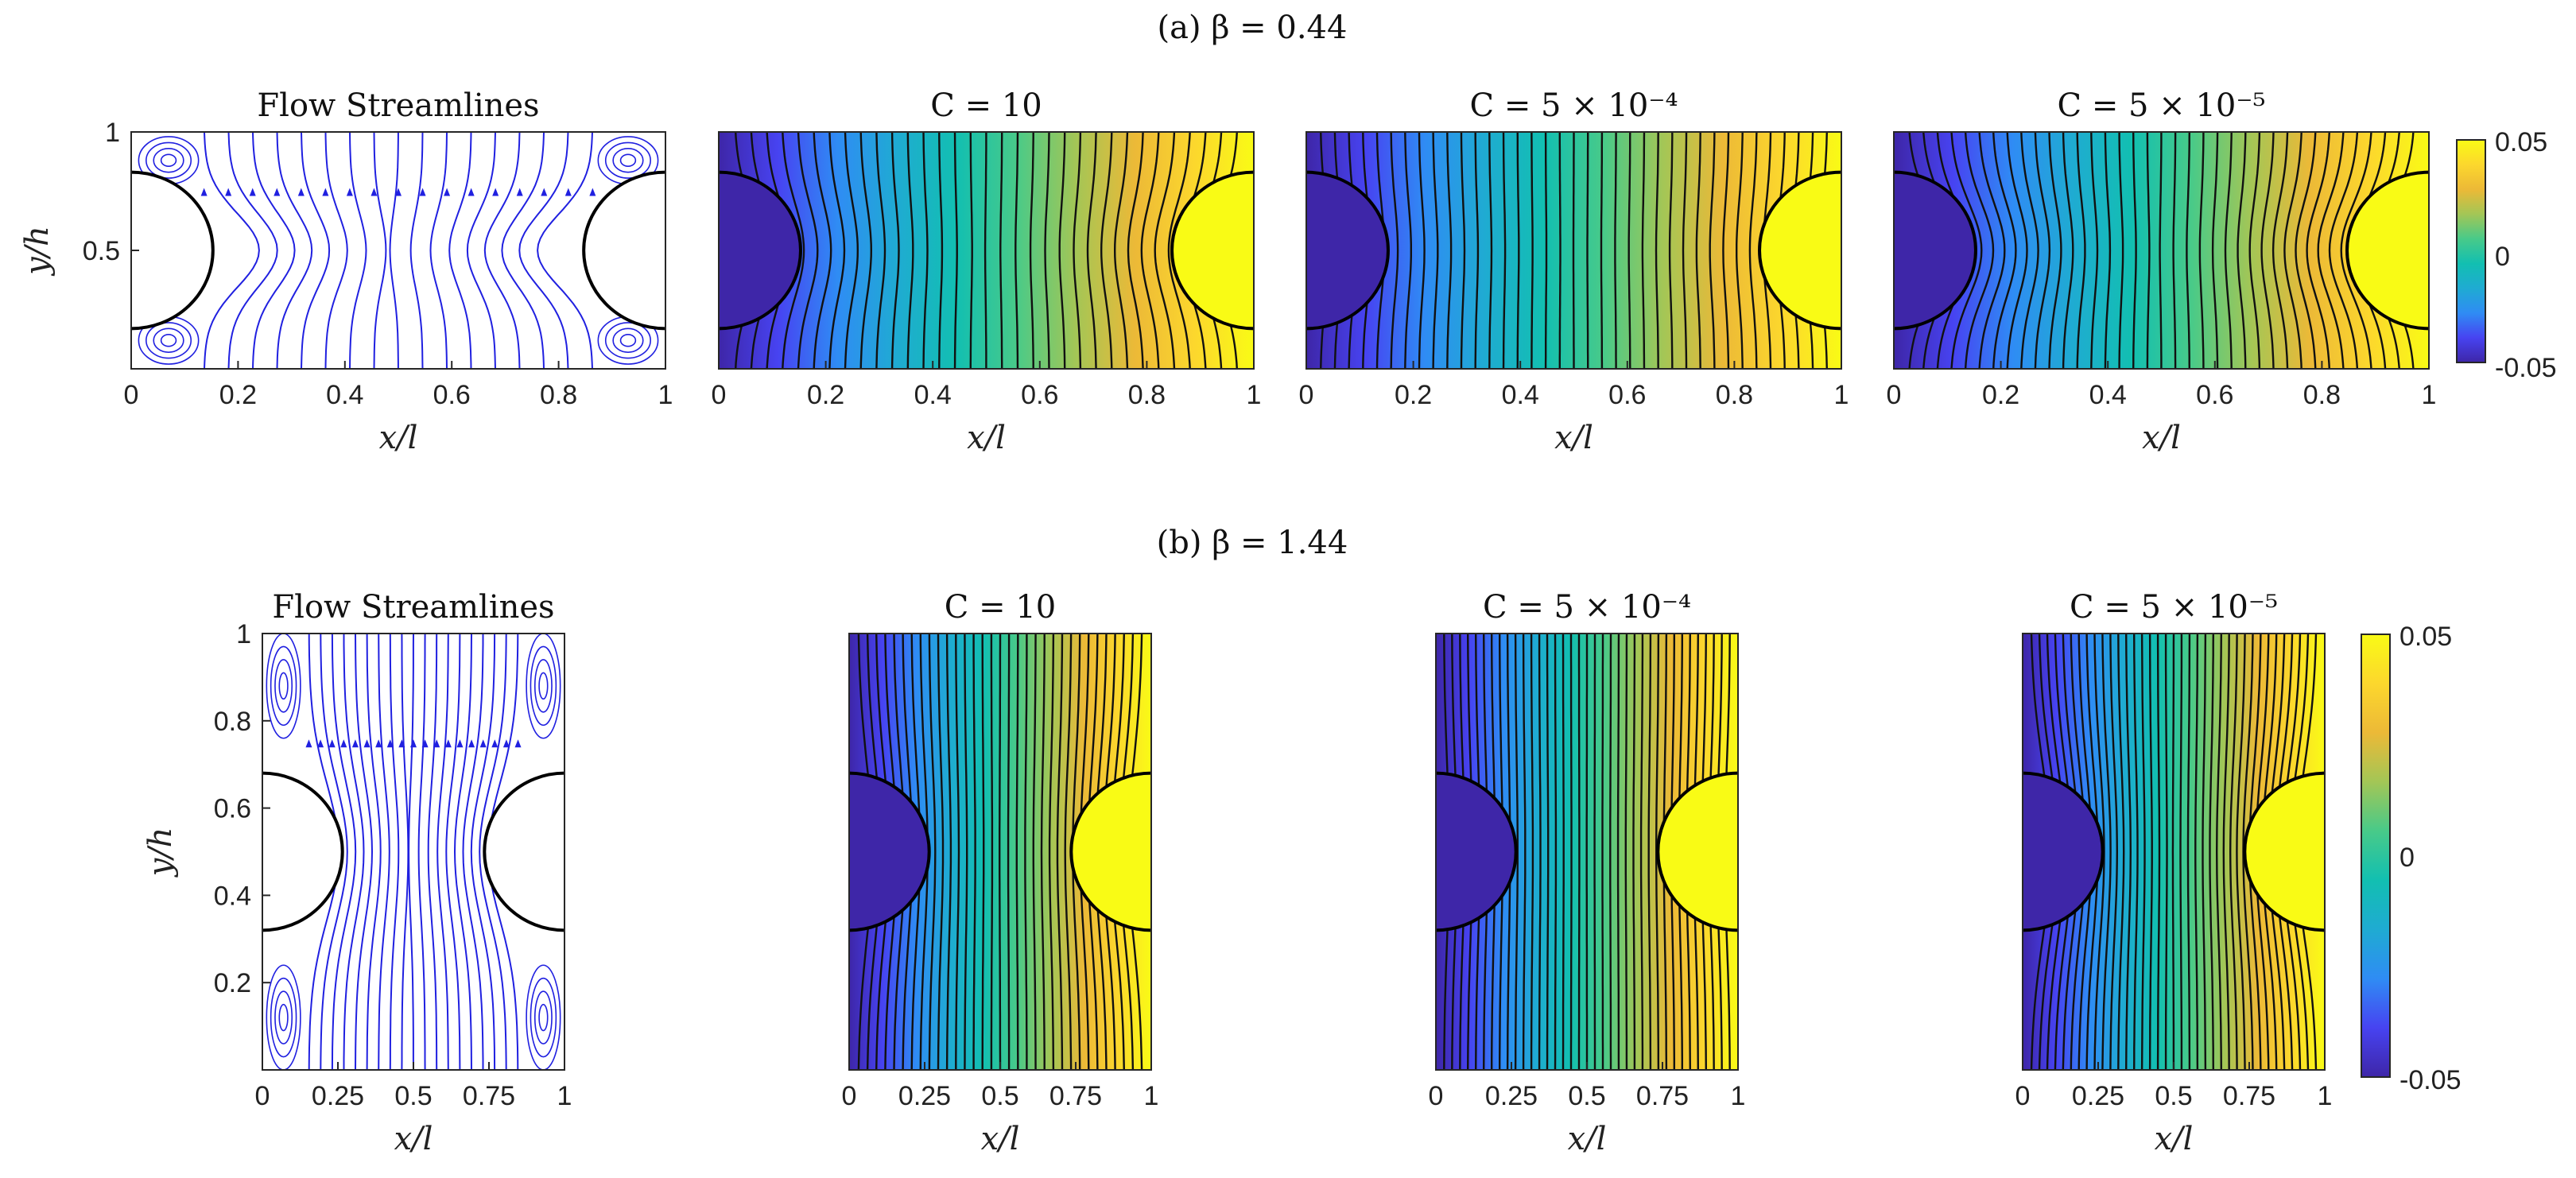 The image size is (2576, 1178). What do you see at coordinates (933, 395) in the screenshot?
I see `x-tick-label: 0.4` at bounding box center [933, 395].